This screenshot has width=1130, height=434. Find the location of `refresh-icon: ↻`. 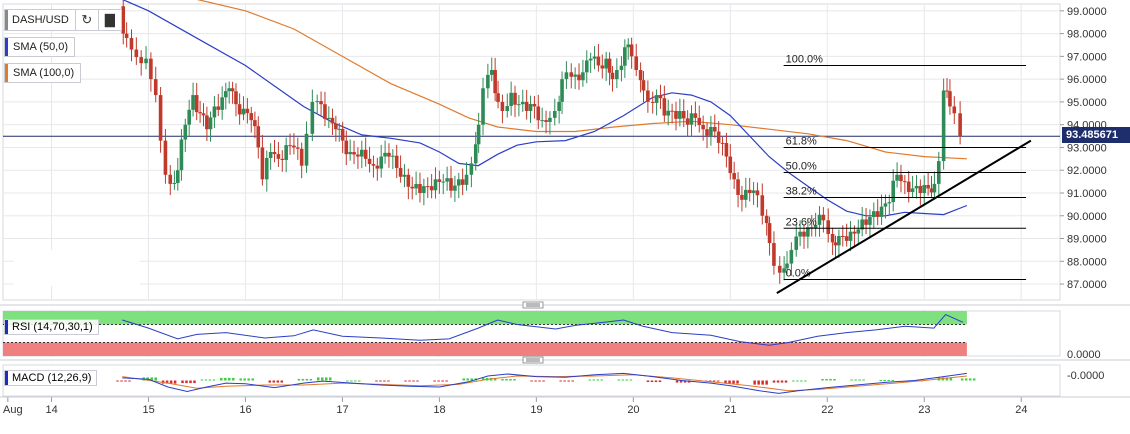

refresh-icon: ↻ is located at coordinates (86, 20).